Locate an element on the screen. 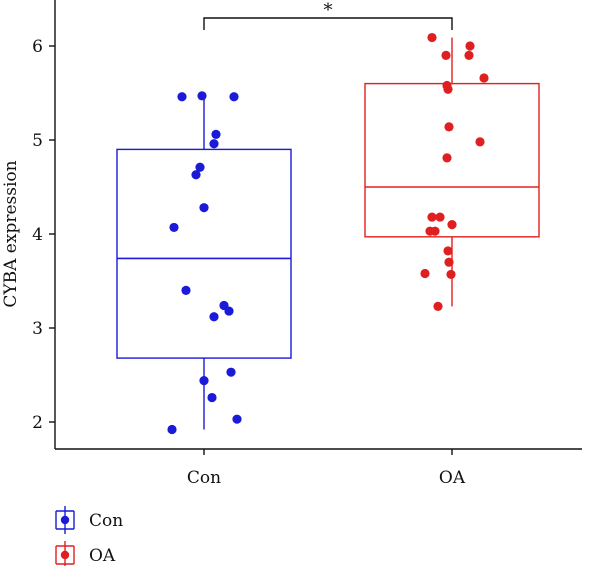 This screenshot has width=600, height=566. legend-label: OA is located at coordinates (102, 556).